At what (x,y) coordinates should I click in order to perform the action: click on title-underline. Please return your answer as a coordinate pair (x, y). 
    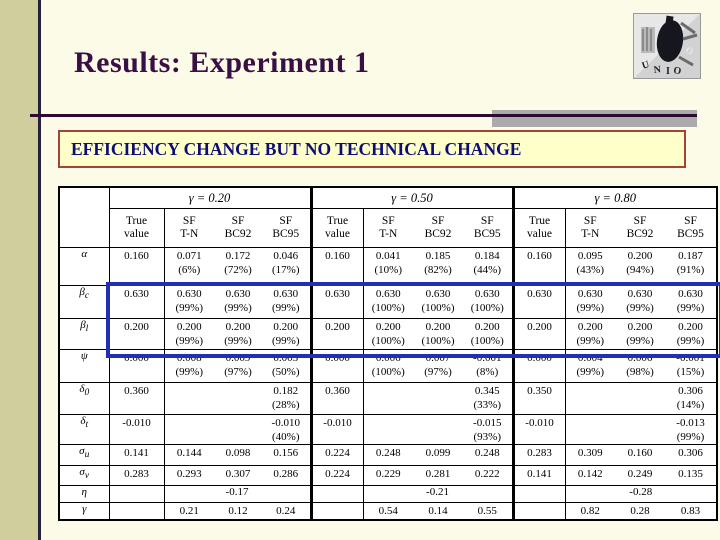
    Looking at the image, I should click on (363, 115).